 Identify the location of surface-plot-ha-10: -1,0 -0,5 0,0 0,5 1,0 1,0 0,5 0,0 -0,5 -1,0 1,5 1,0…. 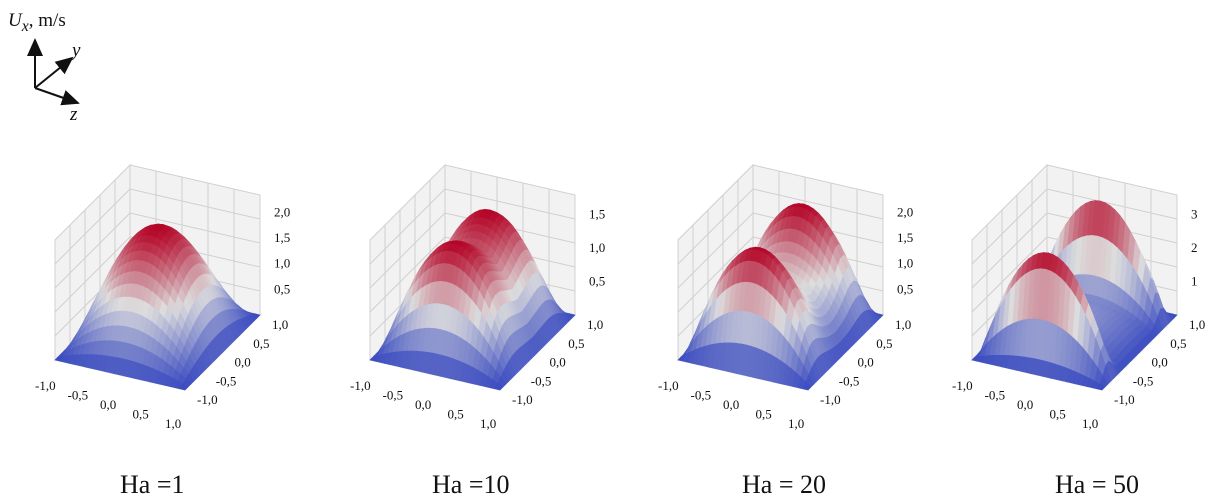
(470, 300).